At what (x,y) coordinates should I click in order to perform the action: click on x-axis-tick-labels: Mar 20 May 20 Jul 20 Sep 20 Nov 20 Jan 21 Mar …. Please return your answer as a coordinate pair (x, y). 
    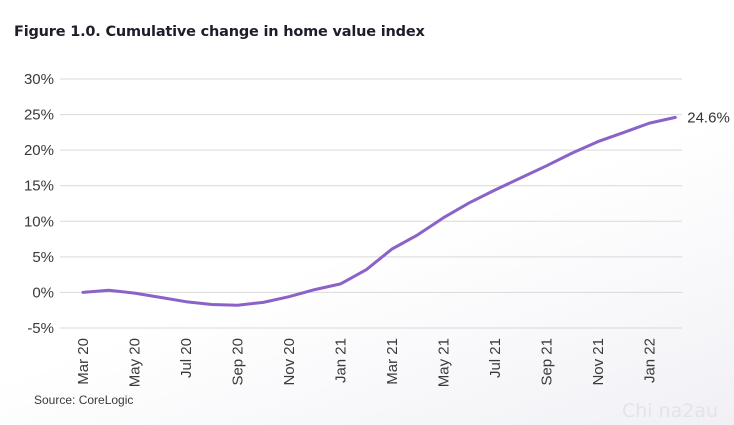
    Looking at the image, I should click on (367, 362).